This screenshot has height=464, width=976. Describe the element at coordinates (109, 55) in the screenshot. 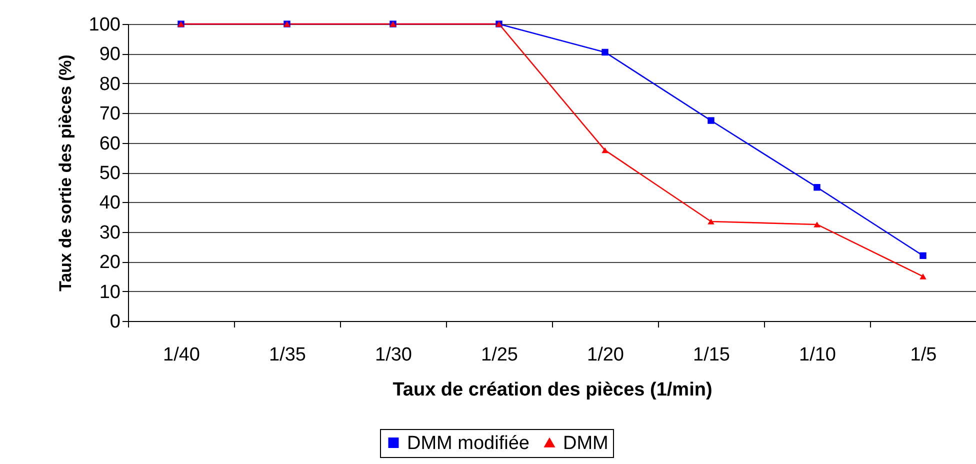

I see `y-tick-label: 90` at that location.